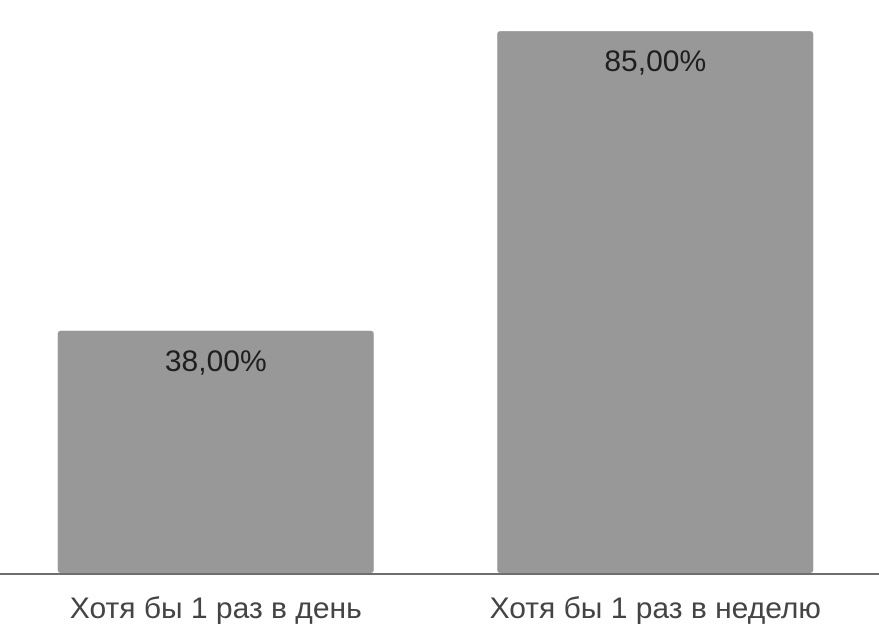 The width and height of the screenshot is (879, 625). I want to click on bar-value-label-1: 38,00%, so click(216, 361).